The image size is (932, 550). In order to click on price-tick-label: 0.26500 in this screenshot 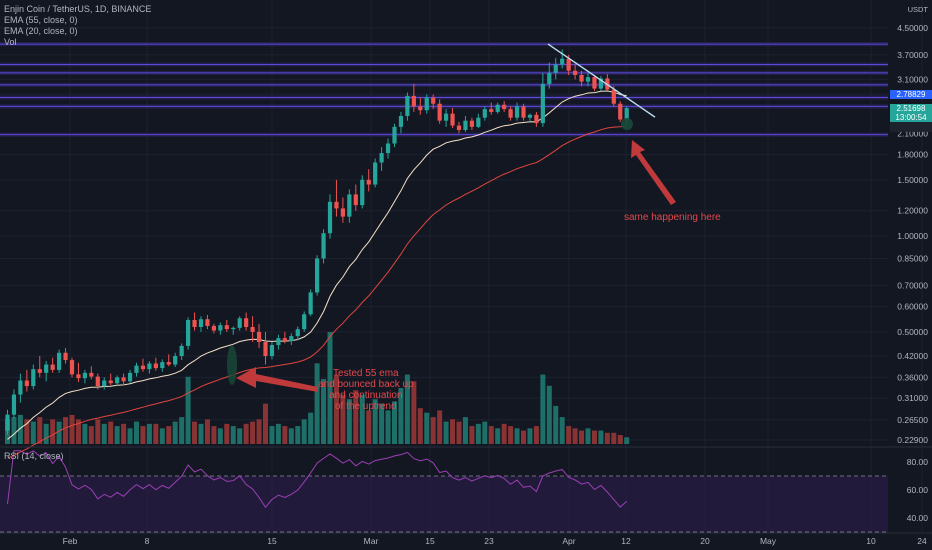, I will do `click(912, 420)`.